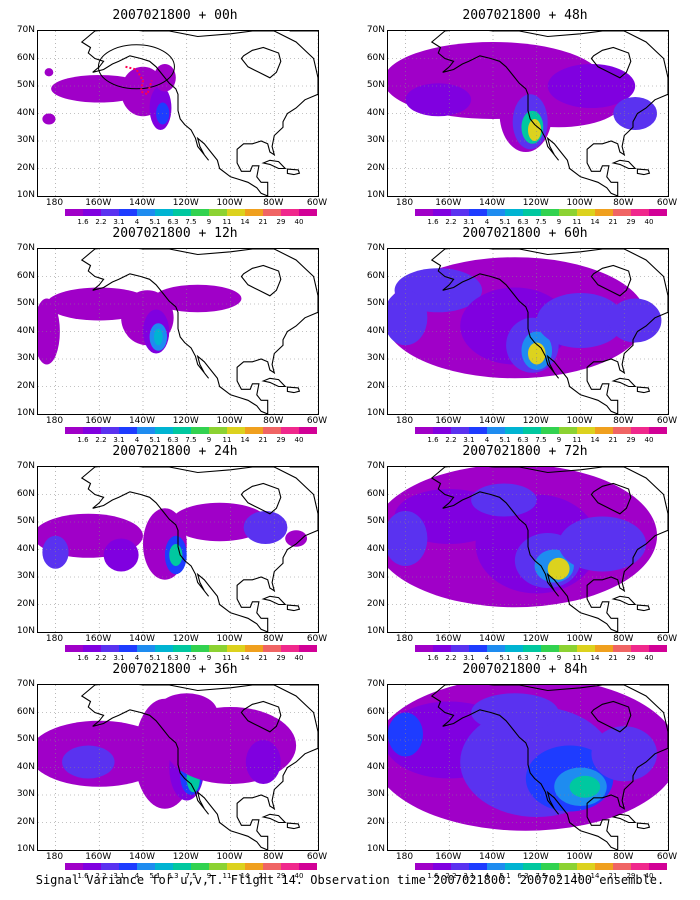  I want to click on lon-tick-label: 180, so click(404, 857).